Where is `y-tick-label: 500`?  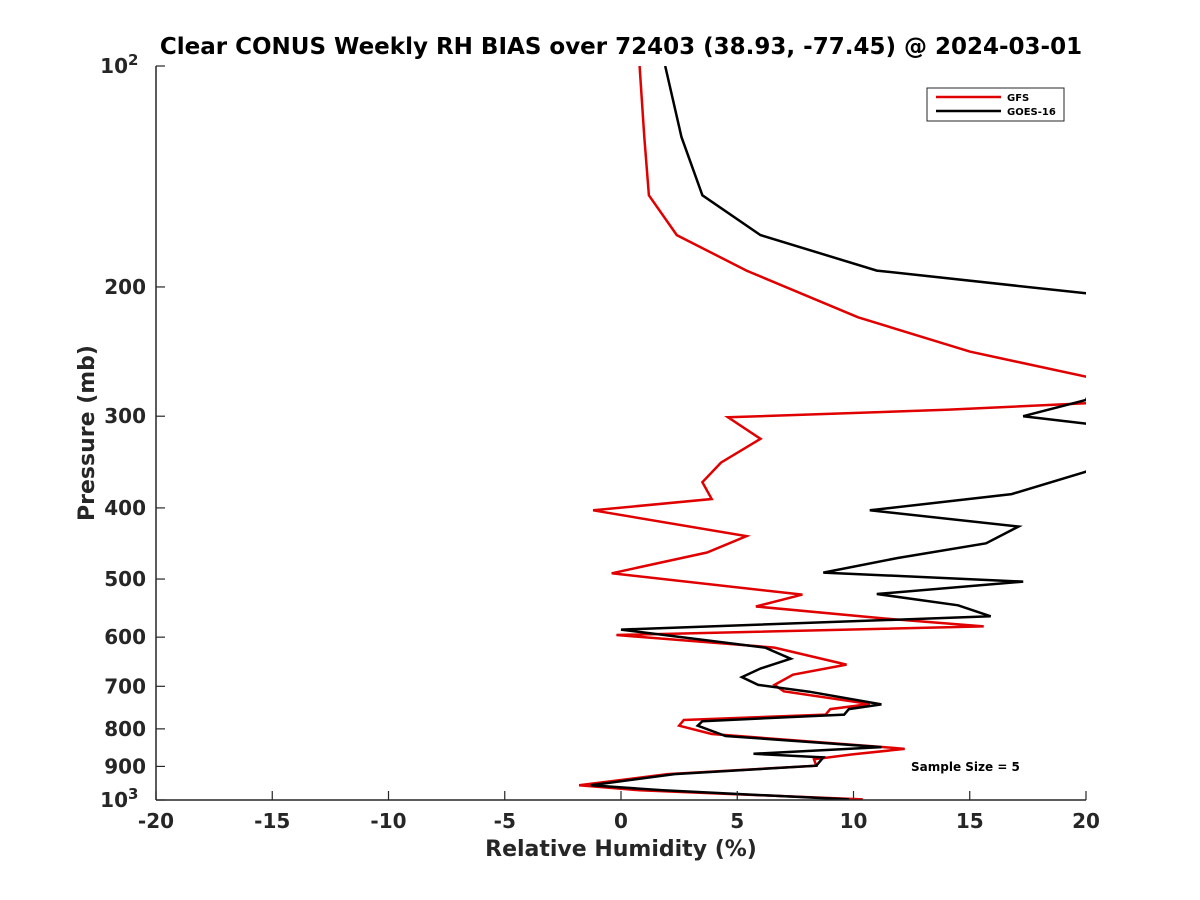
y-tick-label: 500 is located at coordinates (125, 579).